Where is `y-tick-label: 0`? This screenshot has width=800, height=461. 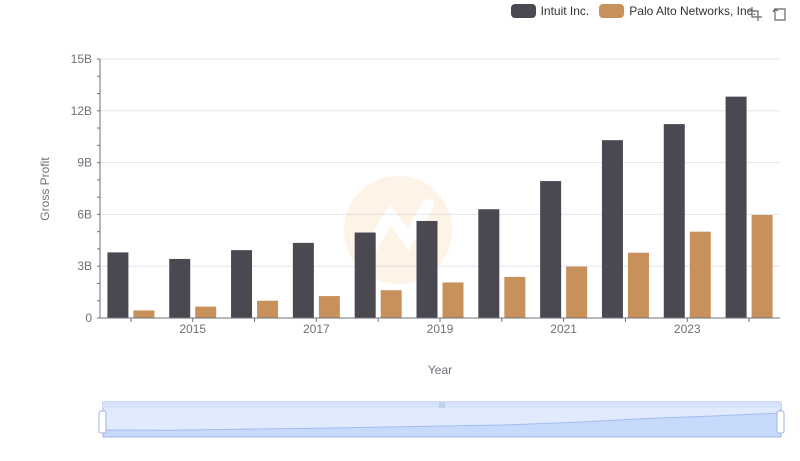
y-tick-label: 0 is located at coordinates (88, 318).